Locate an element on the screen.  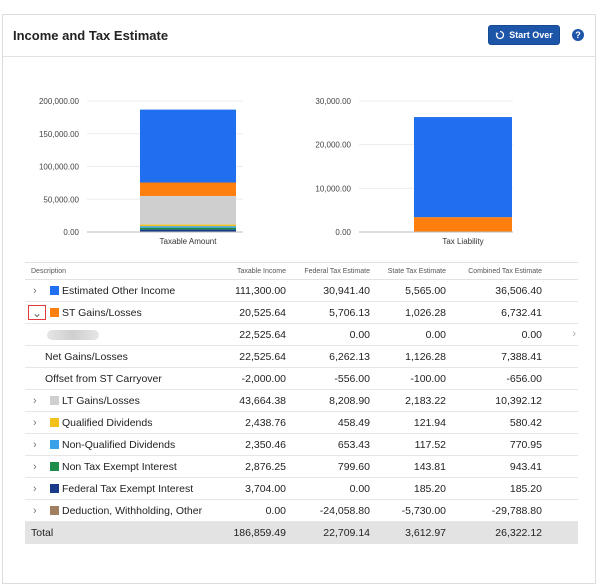
total-federal-tax: 22,709.14 is located at coordinates (346, 533).